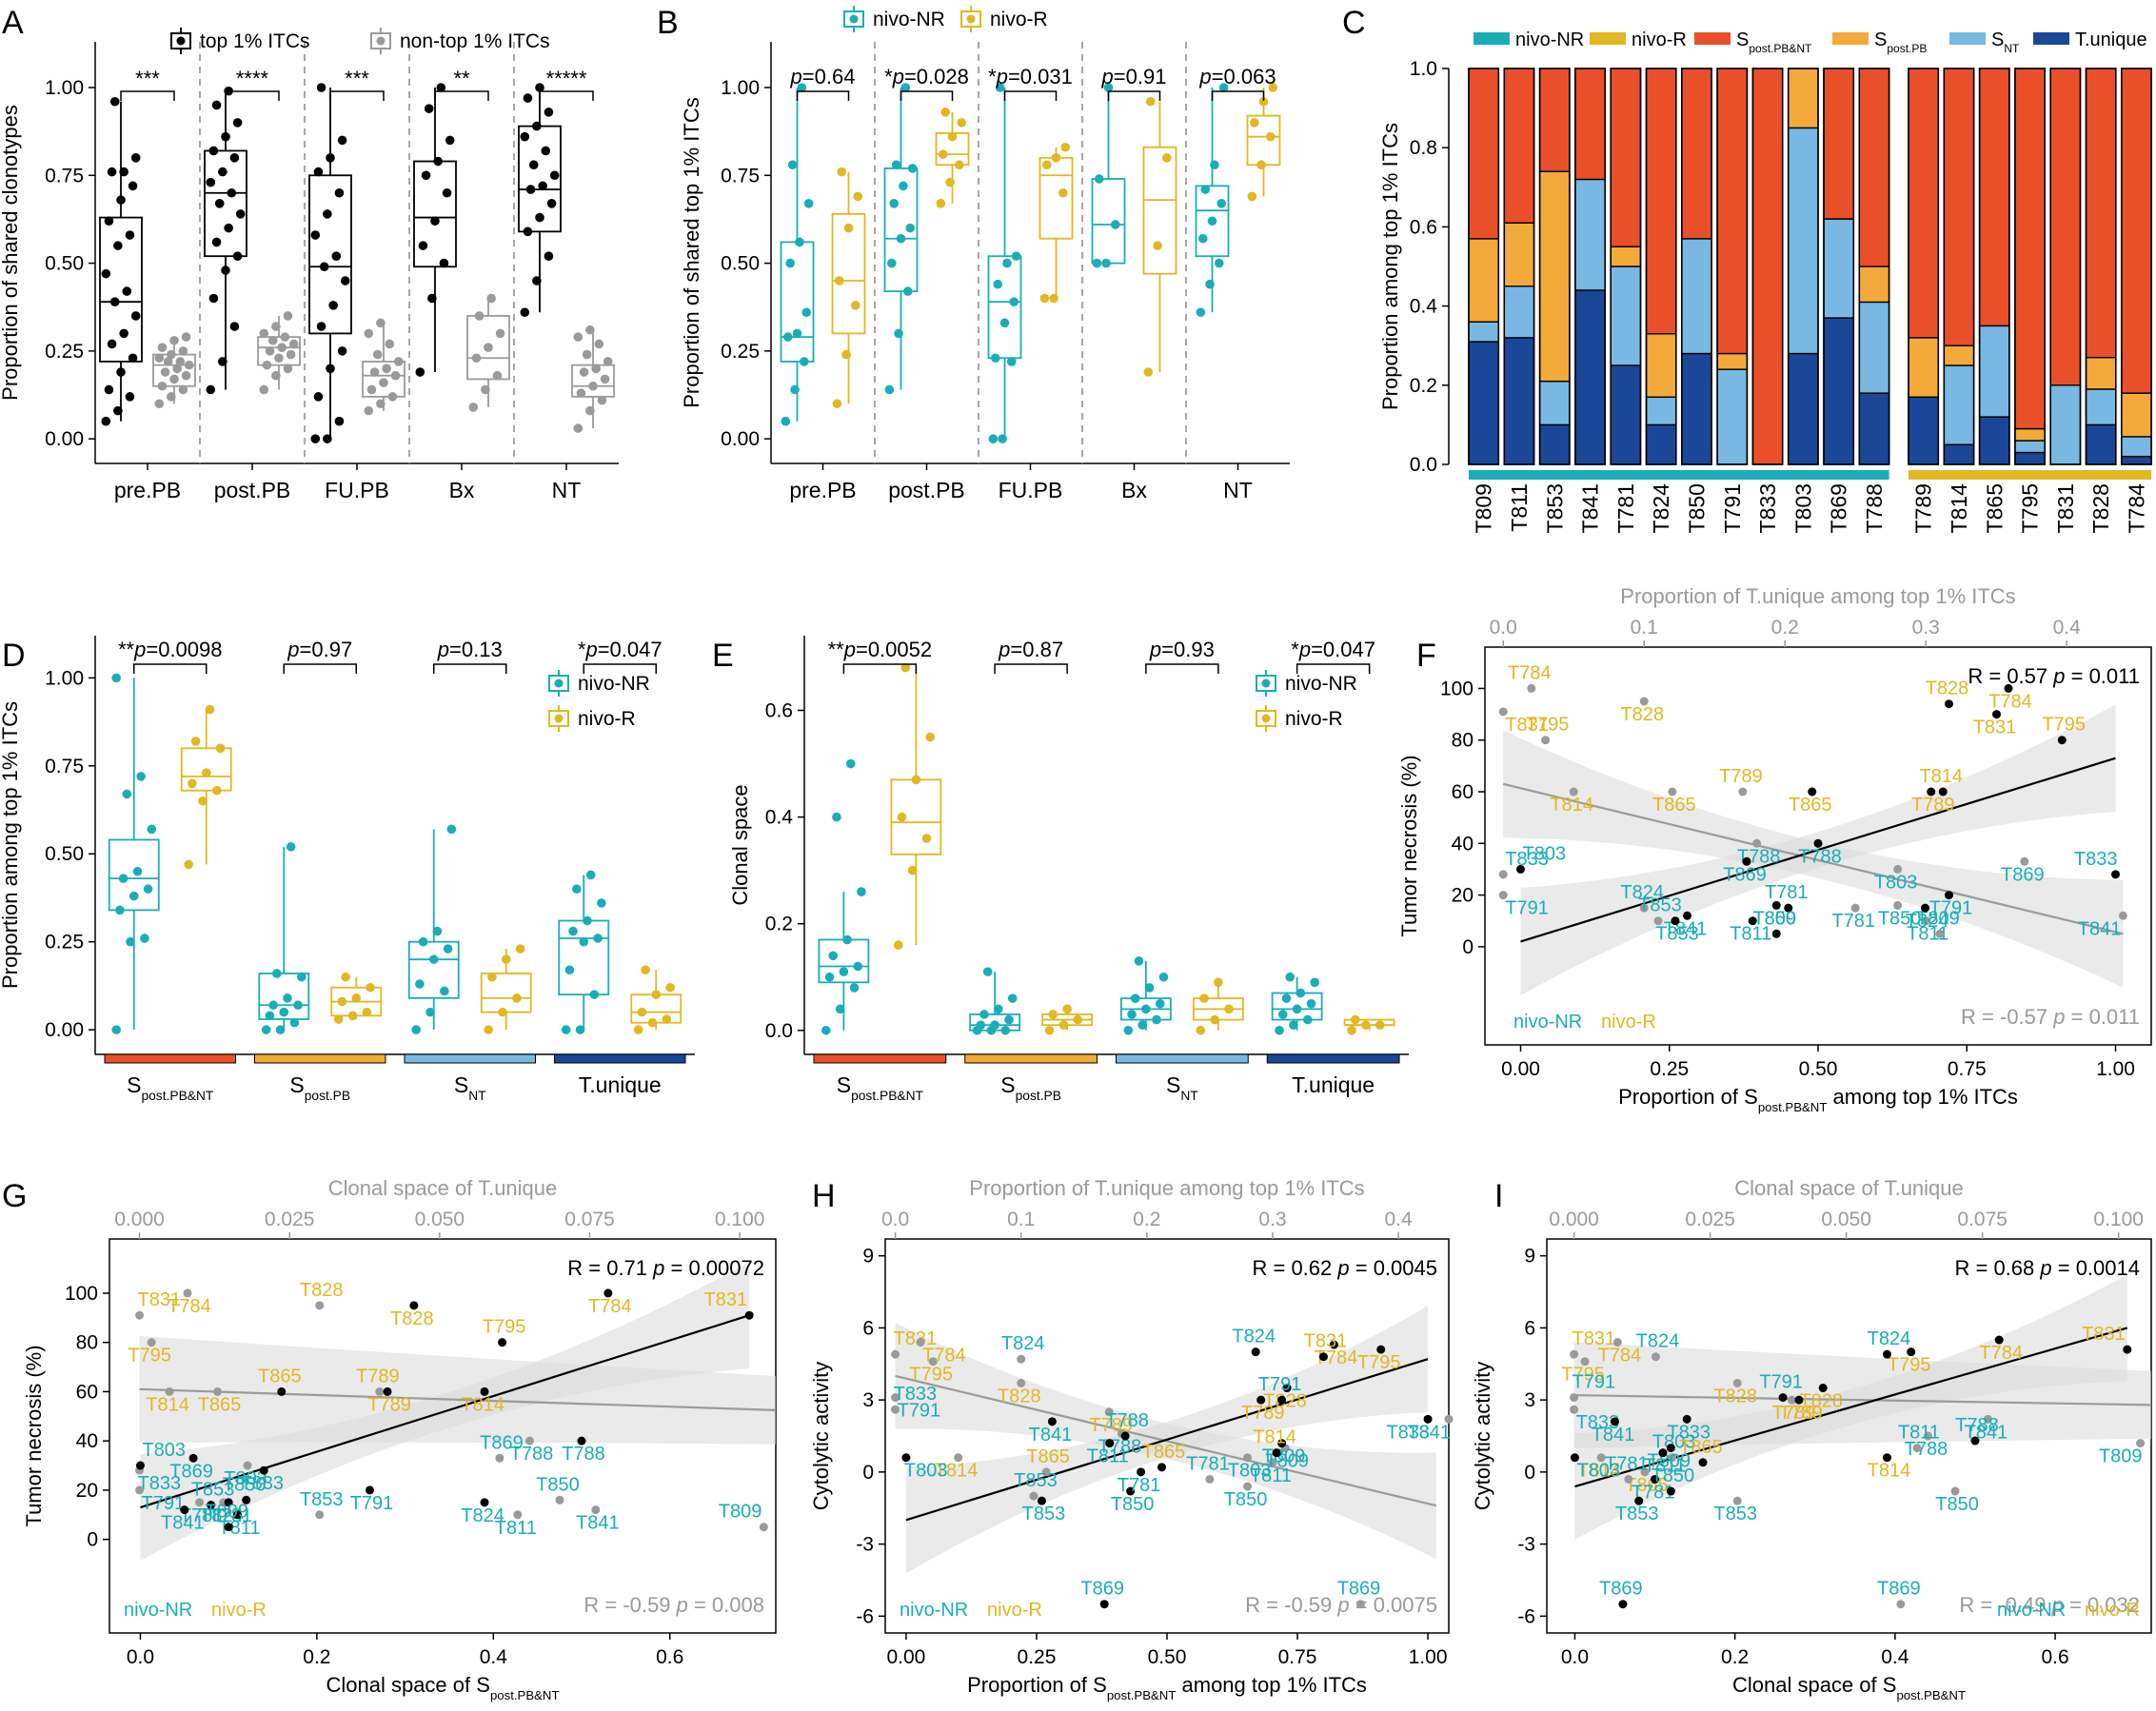 The image size is (2156, 1711). What do you see at coordinates (1463, 844) in the screenshot?
I see `y-tick-label: 40` at bounding box center [1463, 844].